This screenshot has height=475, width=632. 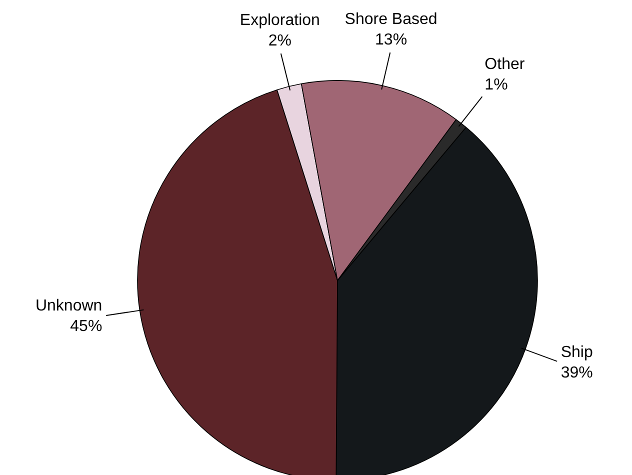 What do you see at coordinates (505, 65) in the screenshot?
I see `slice-label: Other` at bounding box center [505, 65].